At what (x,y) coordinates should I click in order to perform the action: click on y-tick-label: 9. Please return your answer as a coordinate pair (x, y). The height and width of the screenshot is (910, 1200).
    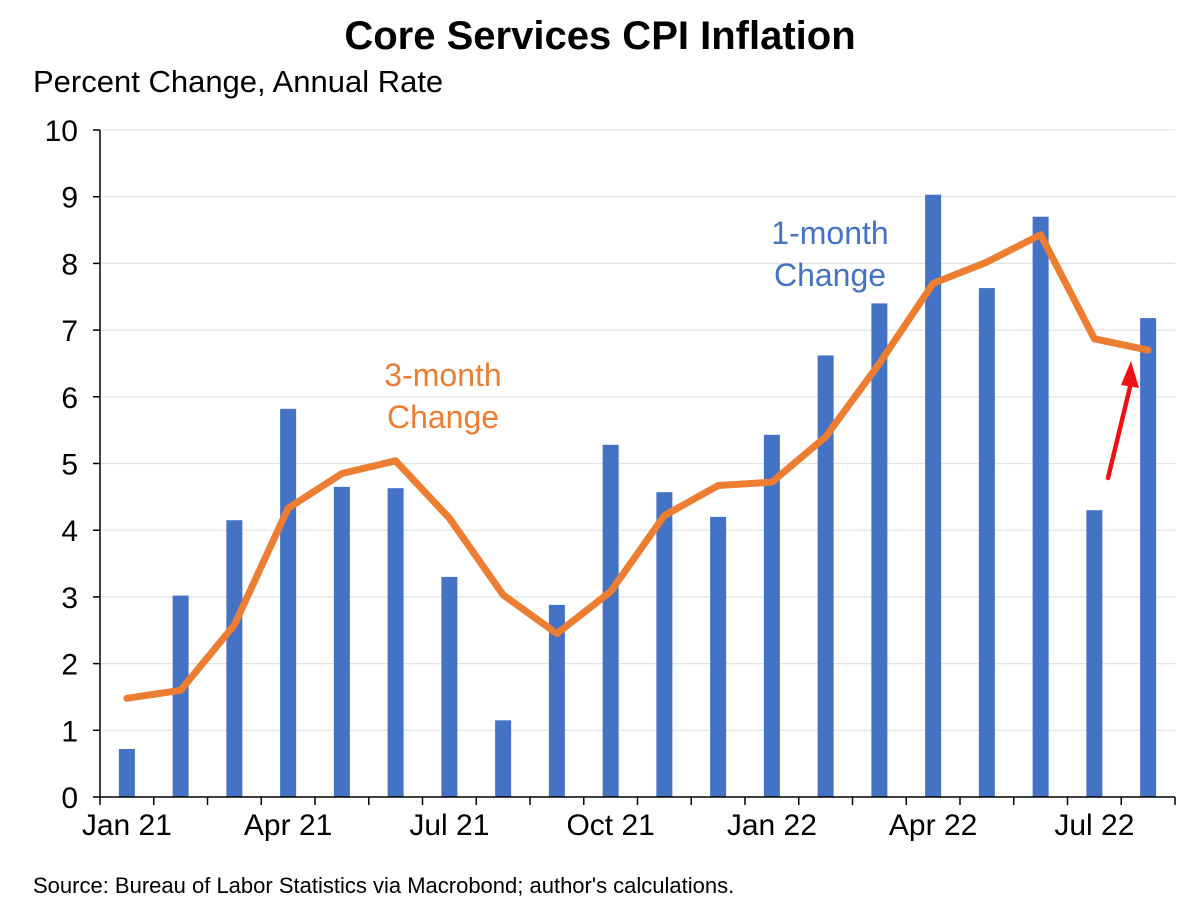
    Looking at the image, I should click on (69, 198).